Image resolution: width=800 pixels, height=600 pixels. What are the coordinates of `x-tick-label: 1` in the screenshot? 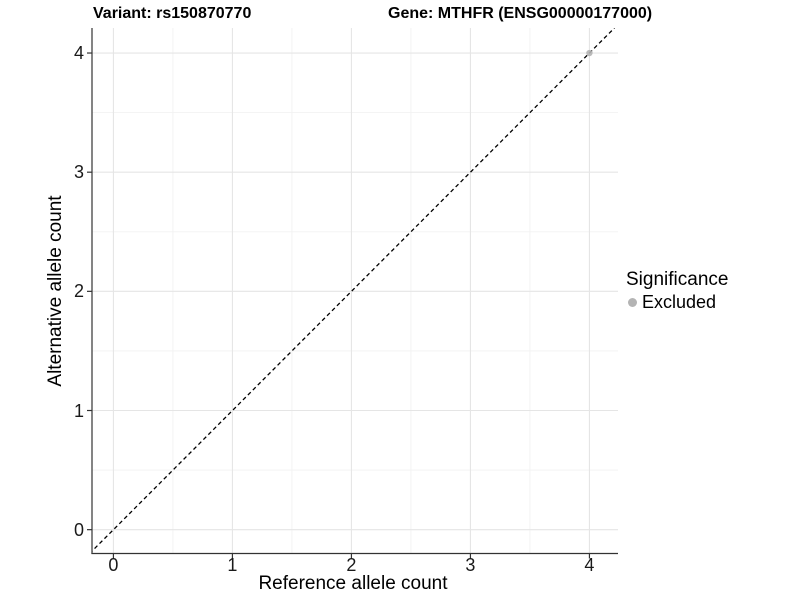 It's located at (232, 565).